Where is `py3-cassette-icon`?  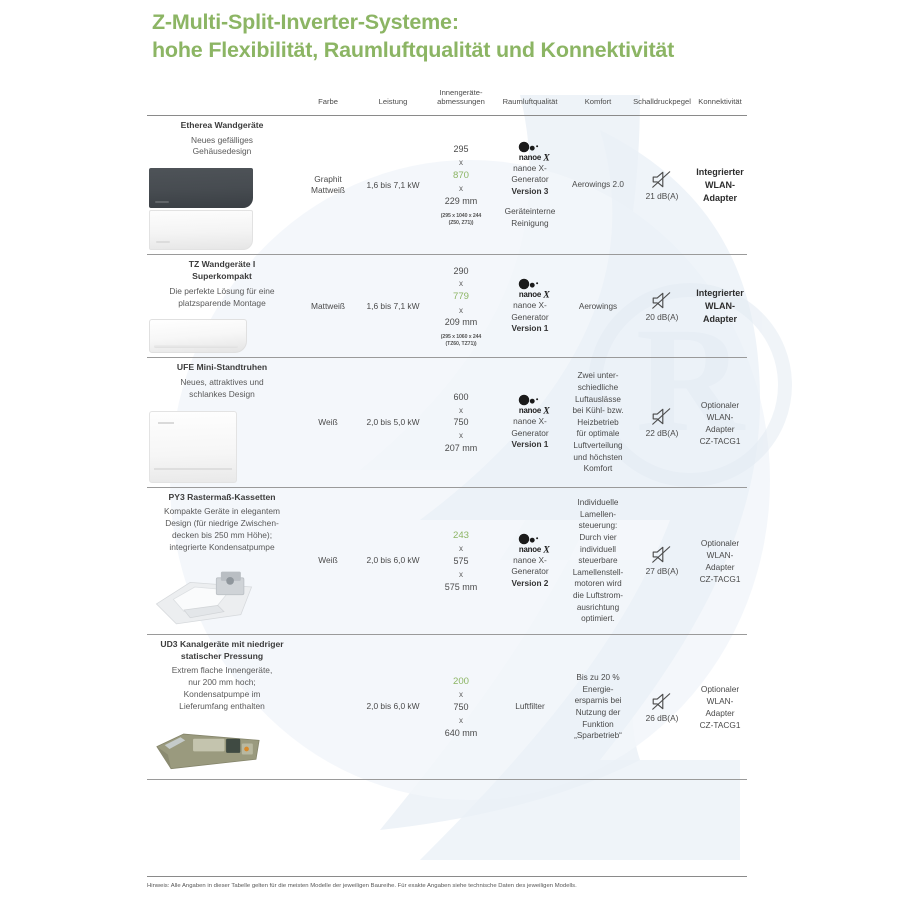 py3-cassette-icon is located at coordinates (204, 597).